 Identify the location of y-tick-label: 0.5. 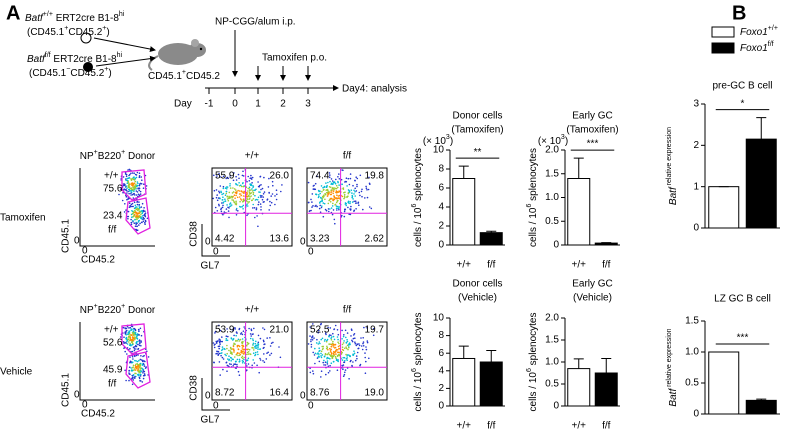
(552, 384).